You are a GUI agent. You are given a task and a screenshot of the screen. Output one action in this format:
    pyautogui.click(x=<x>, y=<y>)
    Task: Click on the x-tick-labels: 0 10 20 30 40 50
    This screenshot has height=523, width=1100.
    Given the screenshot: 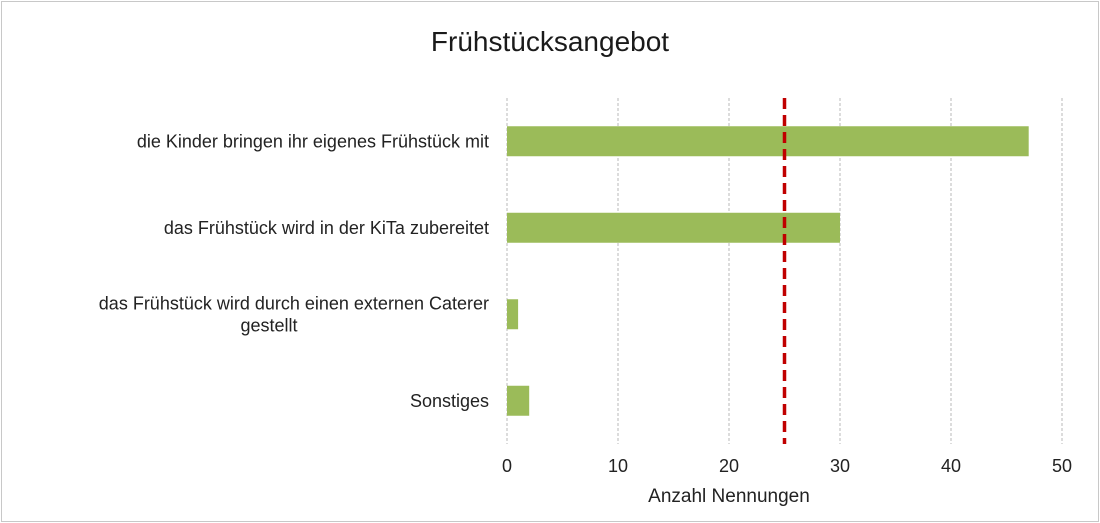 What is the action you would take?
    pyautogui.click(x=787, y=466)
    